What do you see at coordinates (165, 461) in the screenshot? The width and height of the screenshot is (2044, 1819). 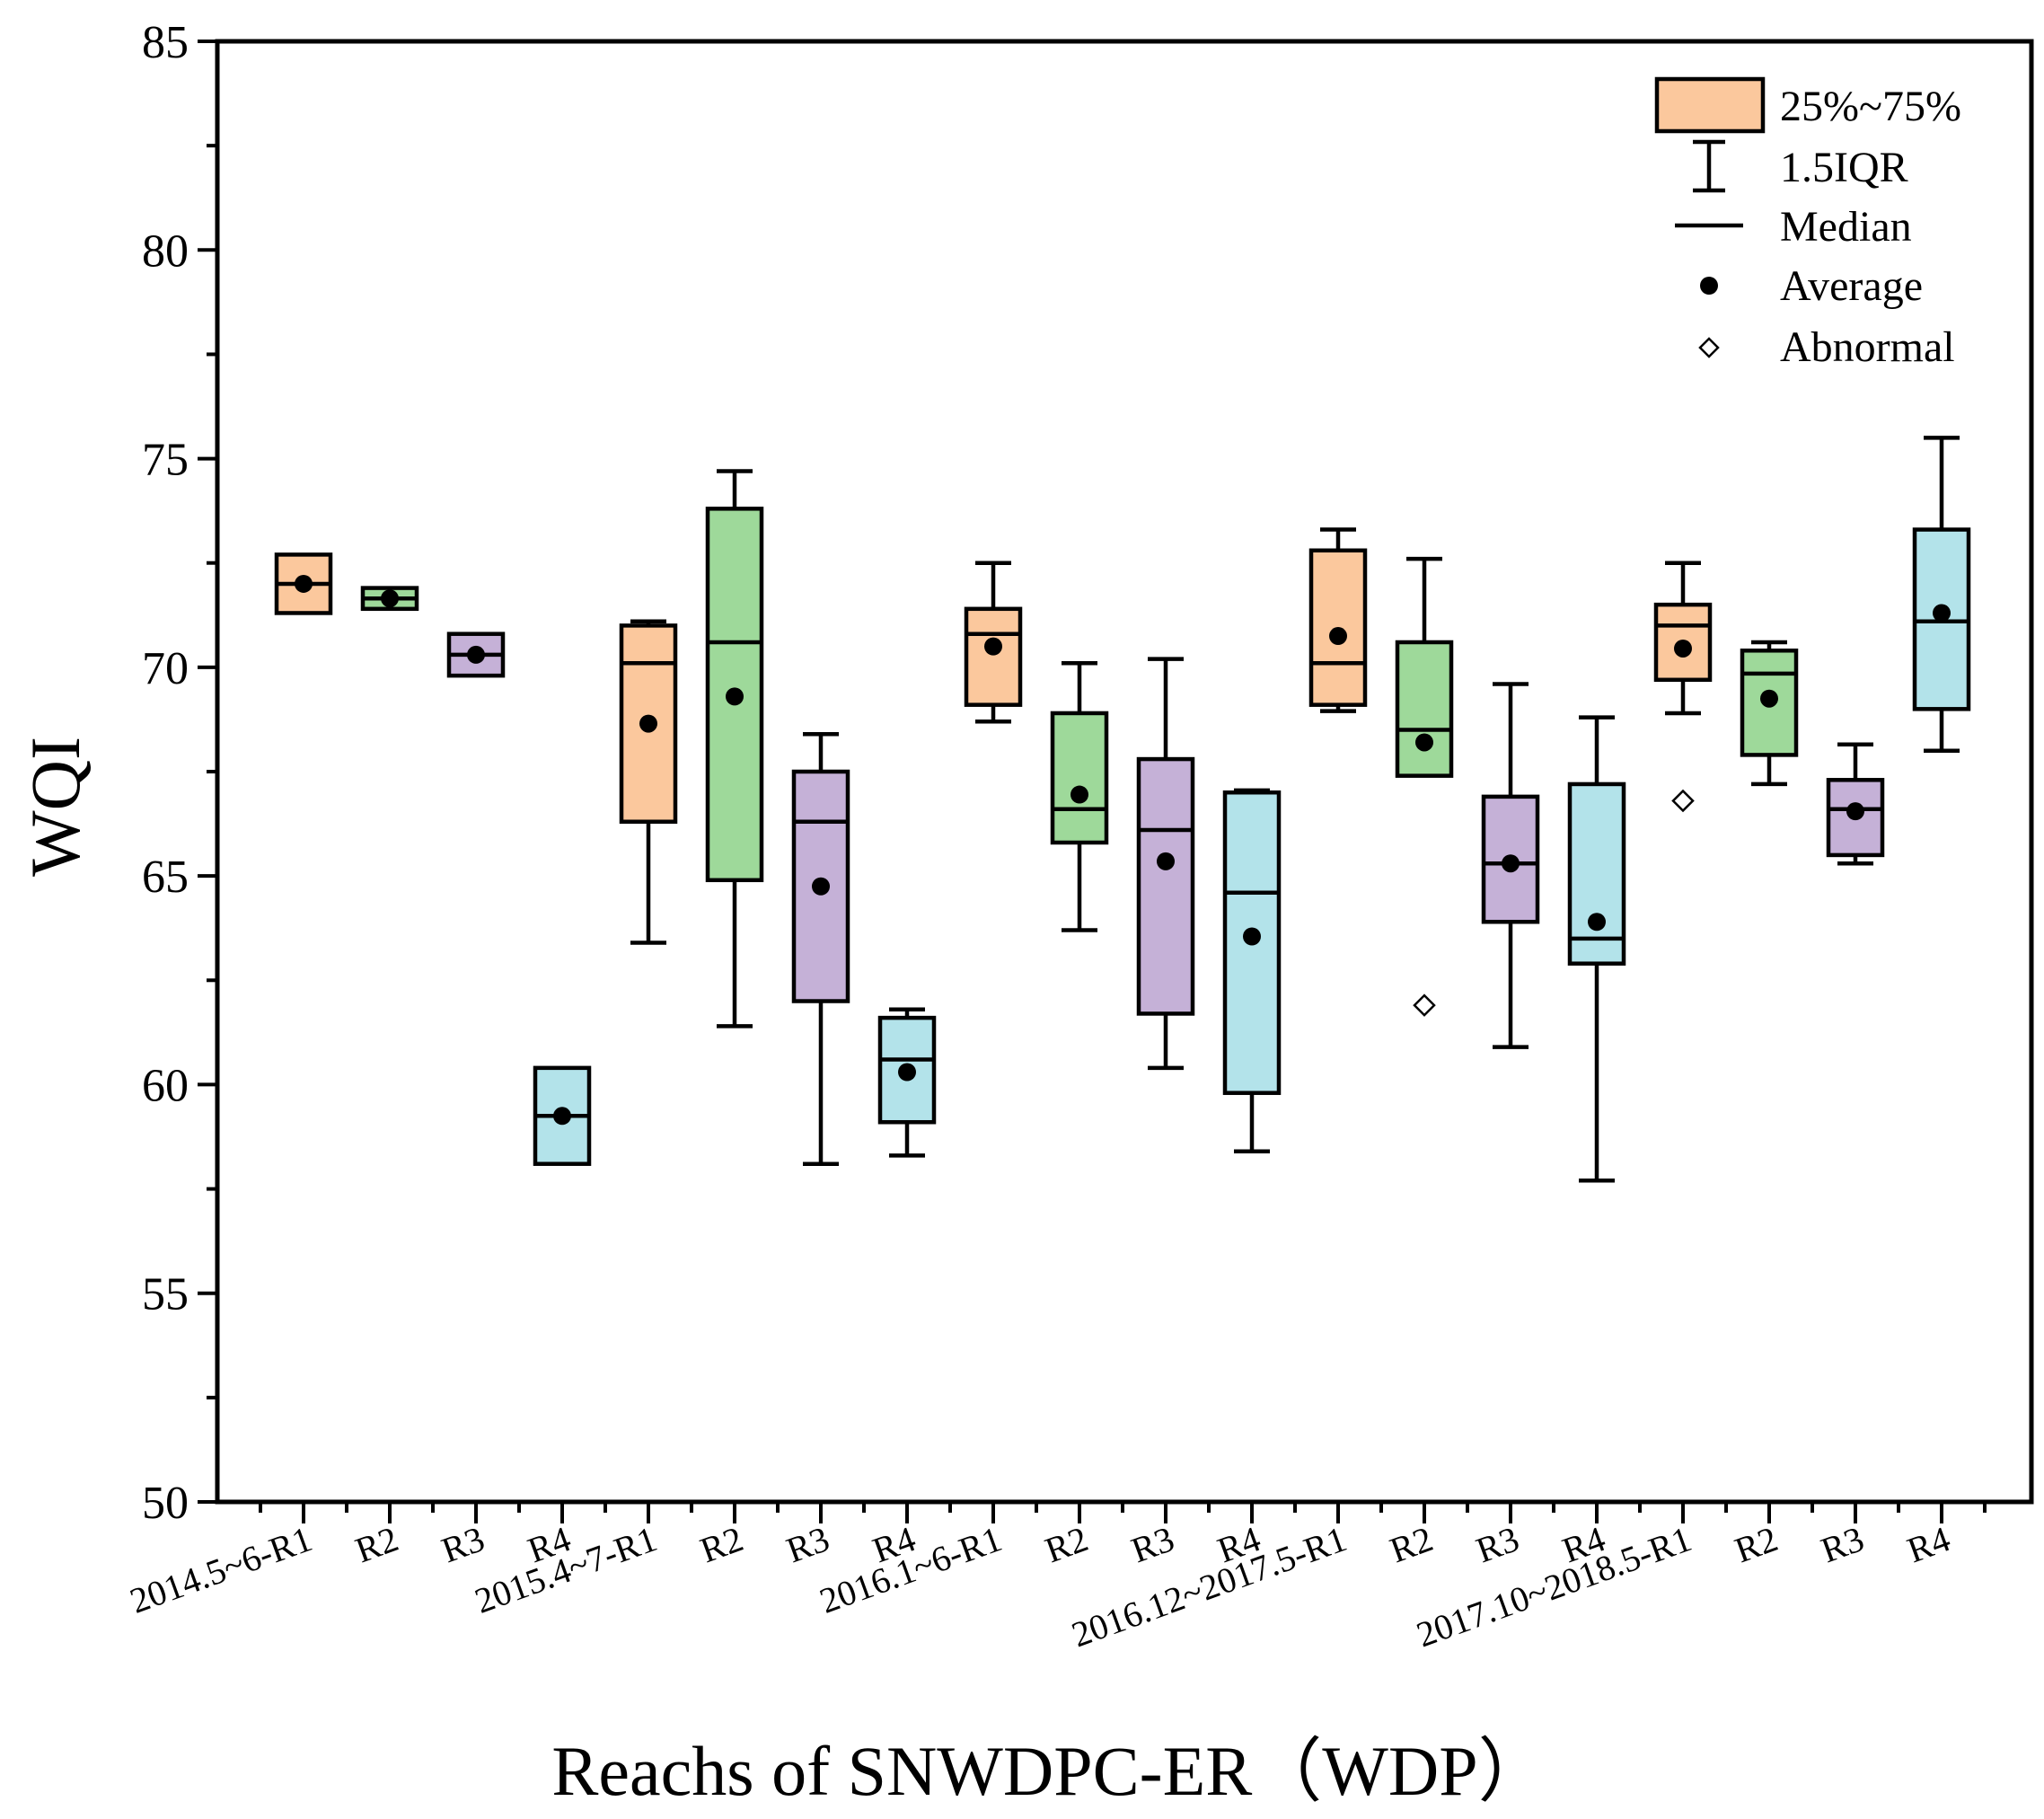 I see `y-tick-label: 75` at bounding box center [165, 461].